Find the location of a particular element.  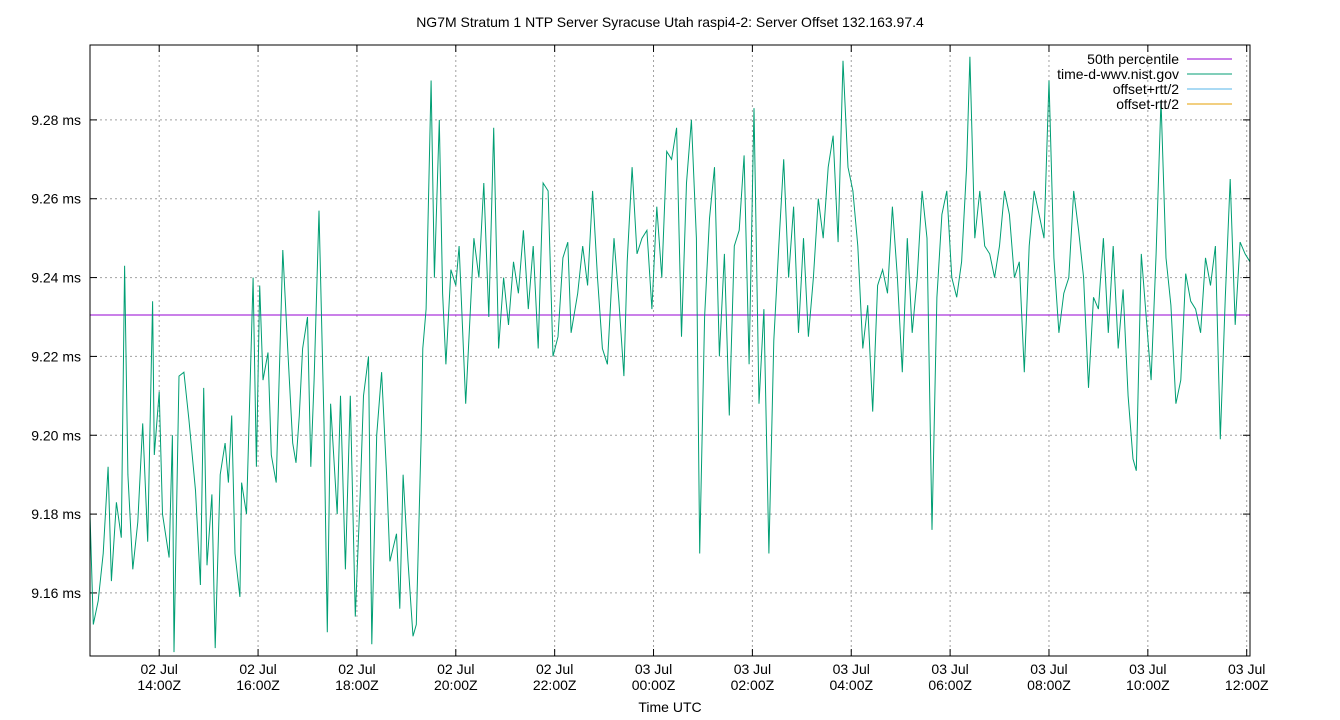

x-tick-label-time: 18:00Z is located at coordinates (357, 685).